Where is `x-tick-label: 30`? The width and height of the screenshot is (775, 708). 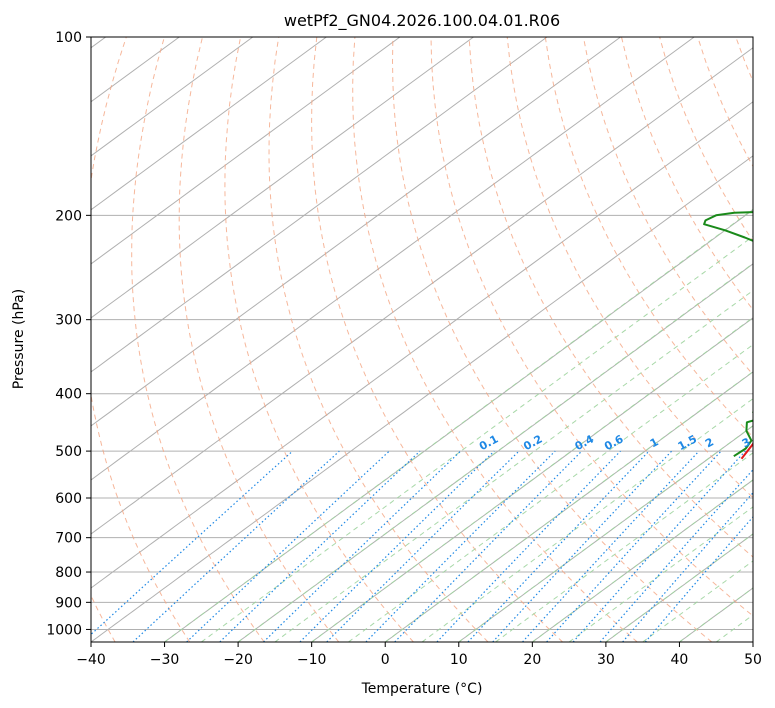
x-tick-label: 30 is located at coordinates (606, 660).